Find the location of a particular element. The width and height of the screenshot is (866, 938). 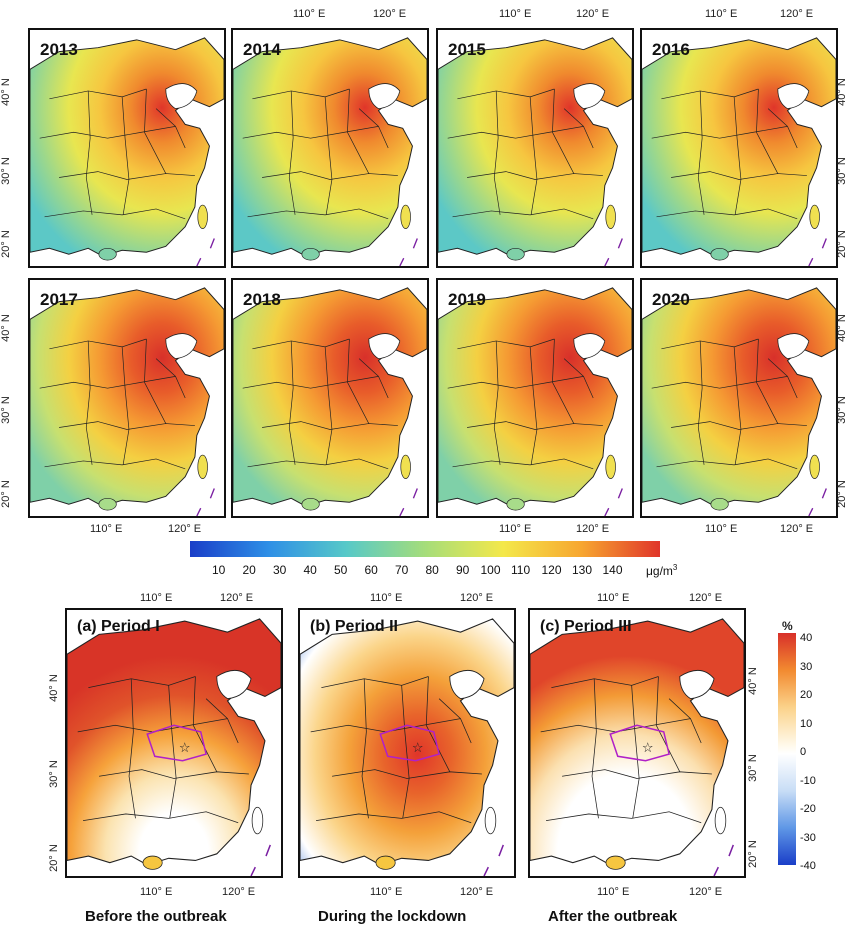

percent-colorbar-tick: -30 is located at coordinates (808, 837).